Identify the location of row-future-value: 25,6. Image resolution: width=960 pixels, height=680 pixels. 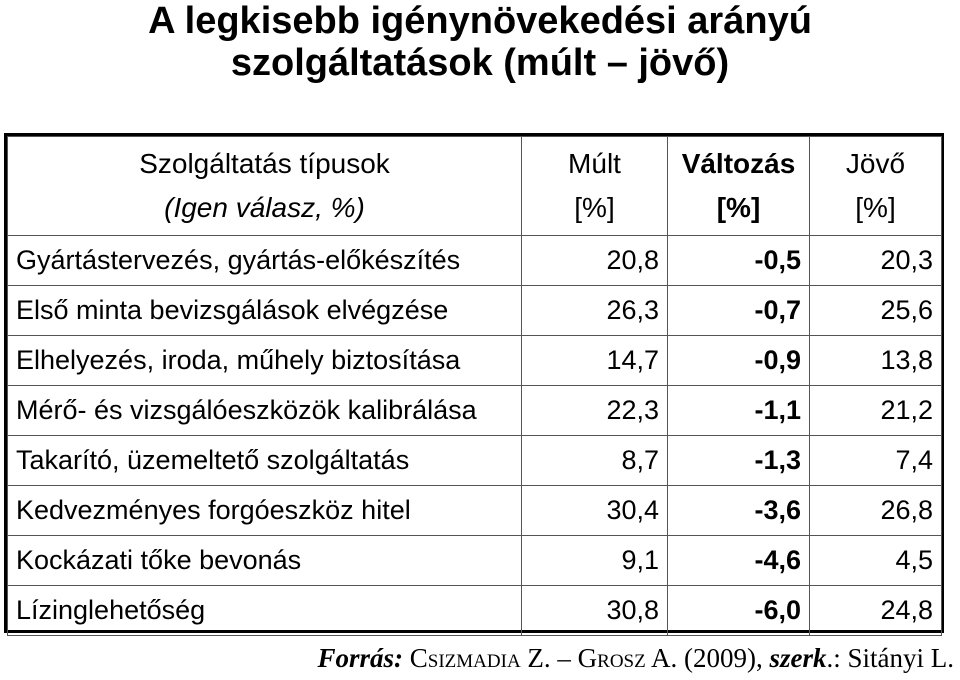
(875, 310).